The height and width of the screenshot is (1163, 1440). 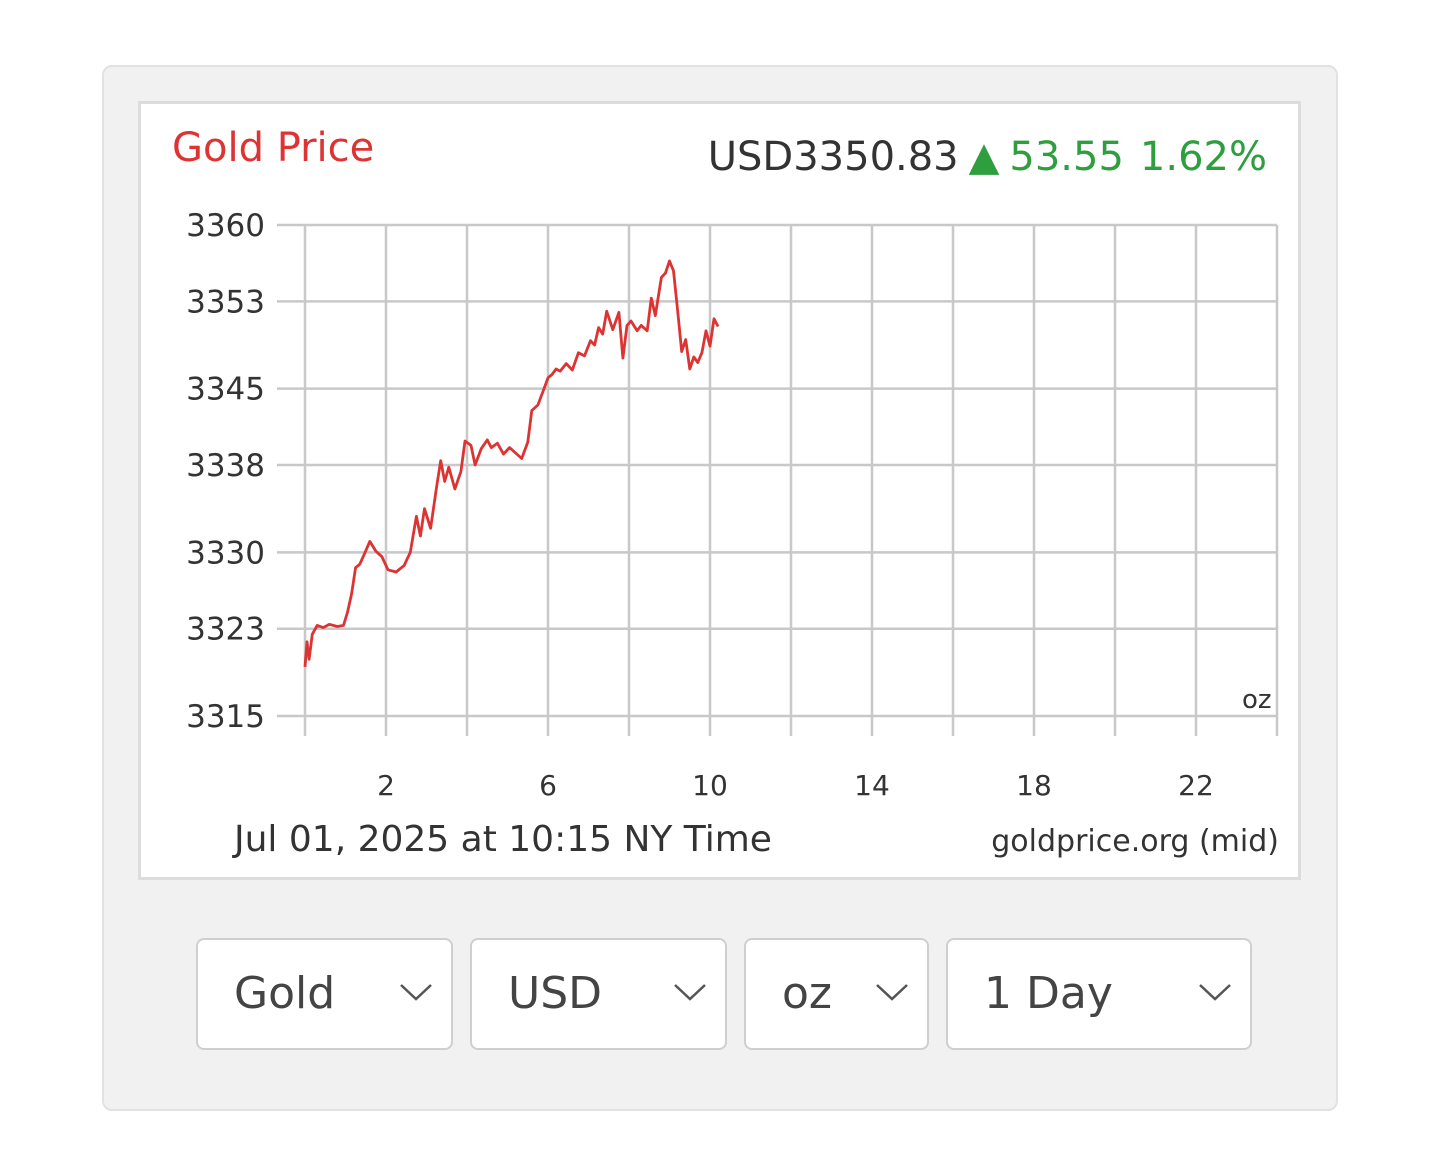 I want to click on unit-tag: oz, so click(x=1257, y=700).